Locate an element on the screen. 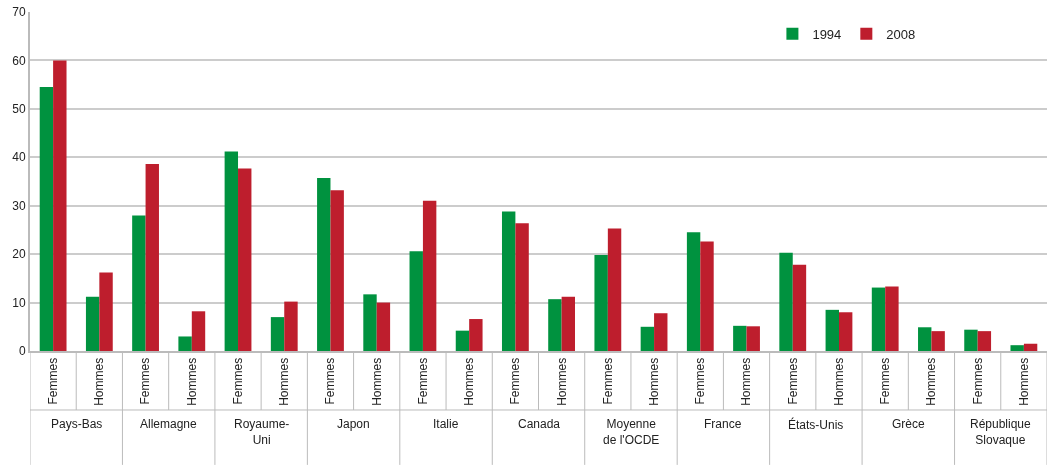 The image size is (1051, 468). text: Italie is located at coordinates (446, 424).